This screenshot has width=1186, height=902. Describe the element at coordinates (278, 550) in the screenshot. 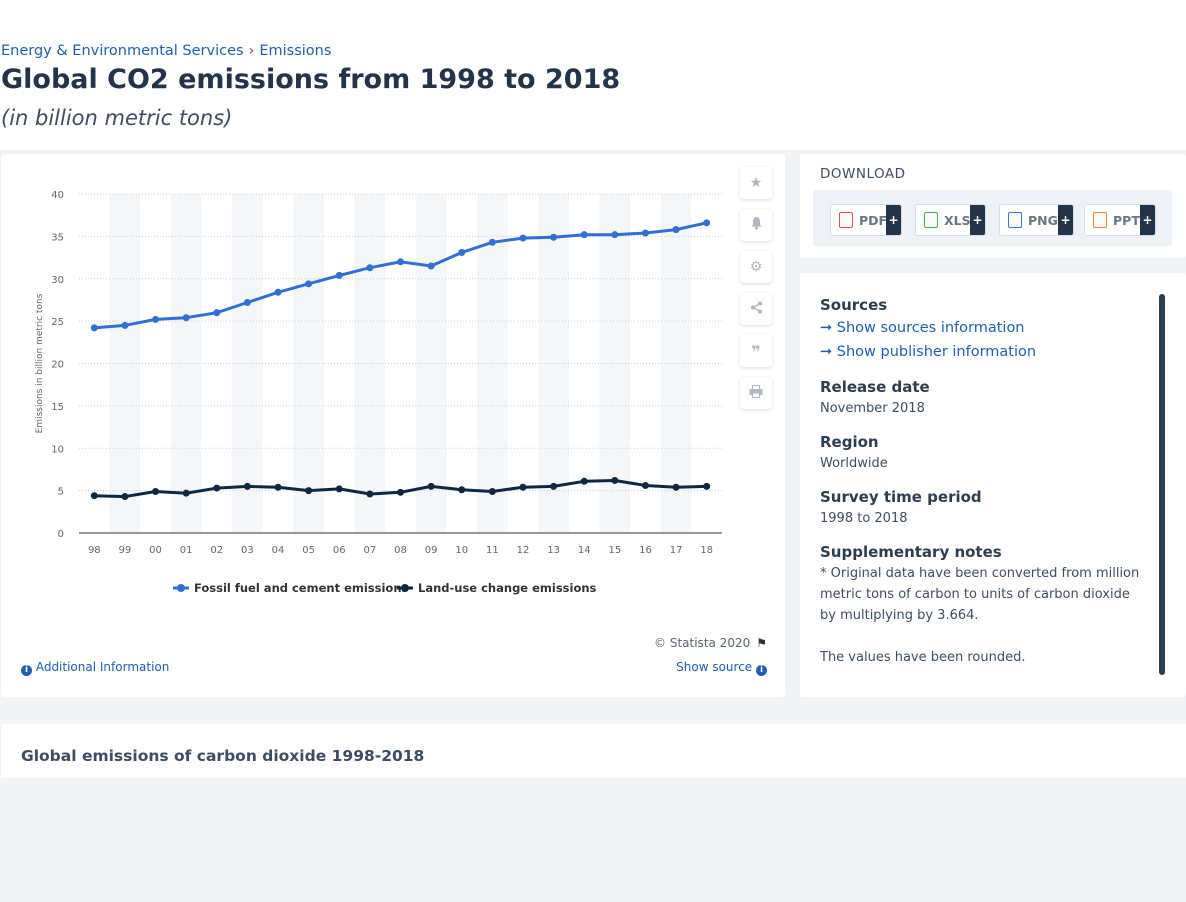

I see `x-tick-label: 04` at that location.